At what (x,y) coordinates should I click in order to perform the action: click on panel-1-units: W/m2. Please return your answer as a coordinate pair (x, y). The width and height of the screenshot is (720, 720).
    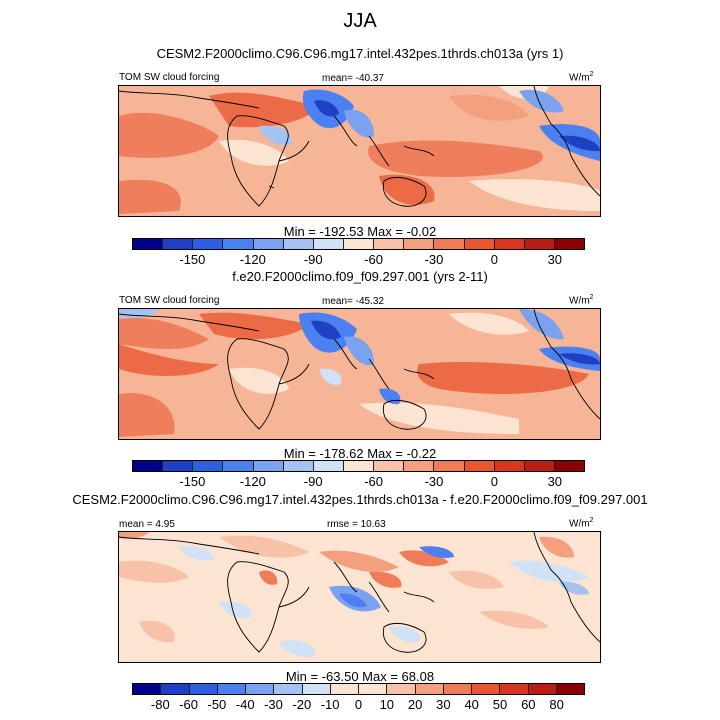
    Looking at the image, I should click on (581, 77).